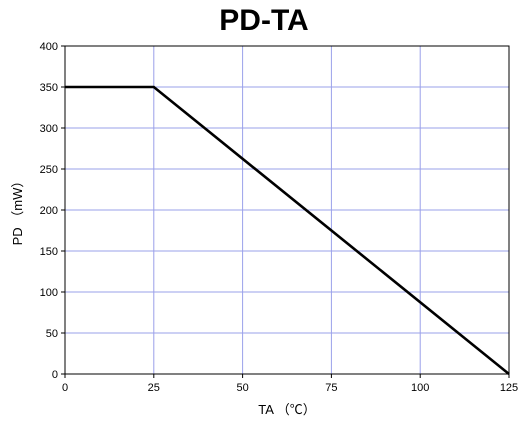  I want to click on x-tick-label: 0, so click(65, 388).